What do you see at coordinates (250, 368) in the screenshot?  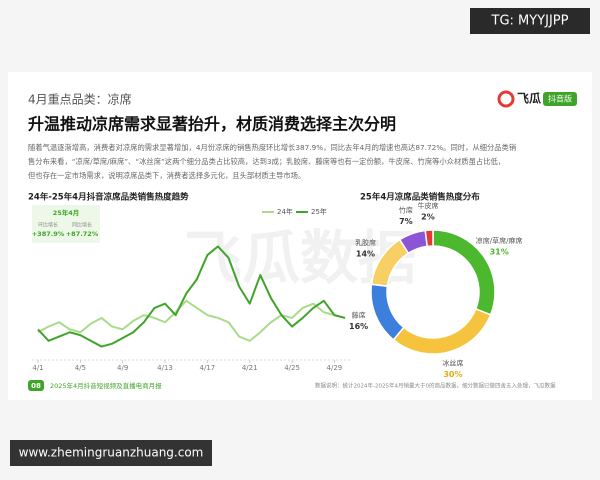 I see `x-tick-label: 4/21` at bounding box center [250, 368].